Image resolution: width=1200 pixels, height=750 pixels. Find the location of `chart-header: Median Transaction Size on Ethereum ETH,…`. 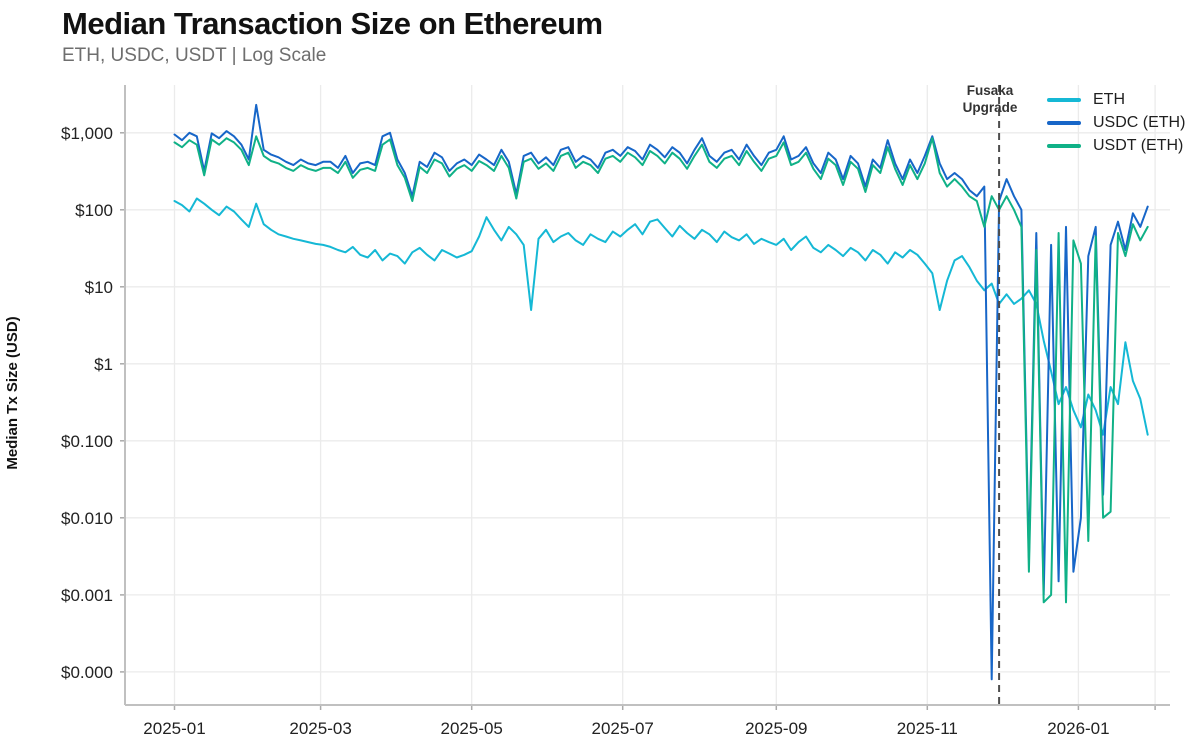

chart-header: Median Transaction Size on Ethereum ETH,… is located at coordinates (332, 36).